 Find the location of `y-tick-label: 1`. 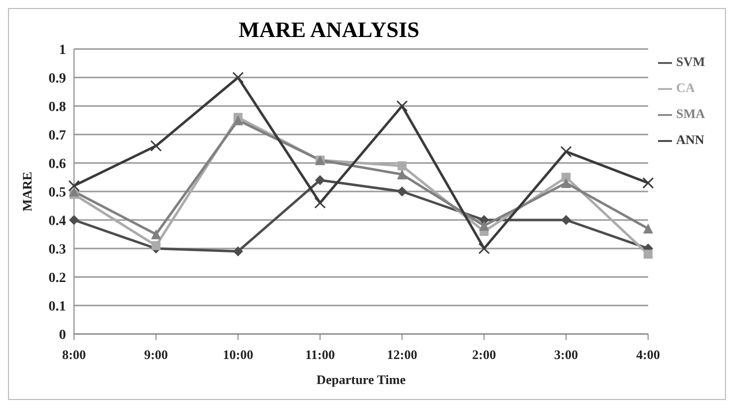

y-tick-label: 1 is located at coordinates (62, 50).